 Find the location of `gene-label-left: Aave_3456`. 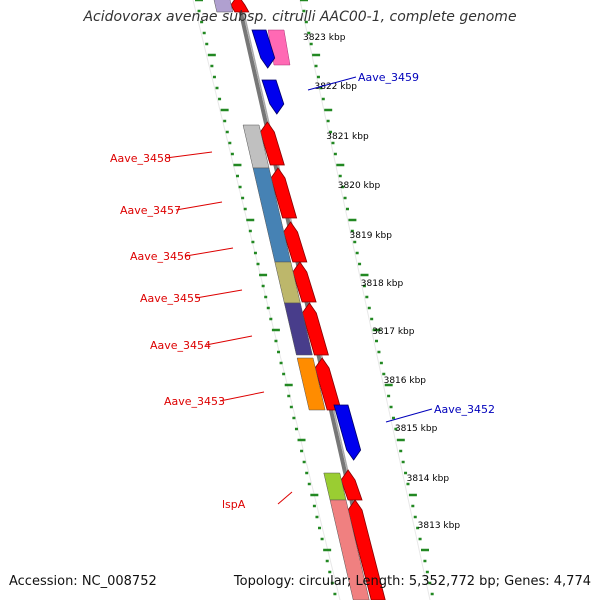

gene-label-left: Aave_3456 is located at coordinates (160, 256).